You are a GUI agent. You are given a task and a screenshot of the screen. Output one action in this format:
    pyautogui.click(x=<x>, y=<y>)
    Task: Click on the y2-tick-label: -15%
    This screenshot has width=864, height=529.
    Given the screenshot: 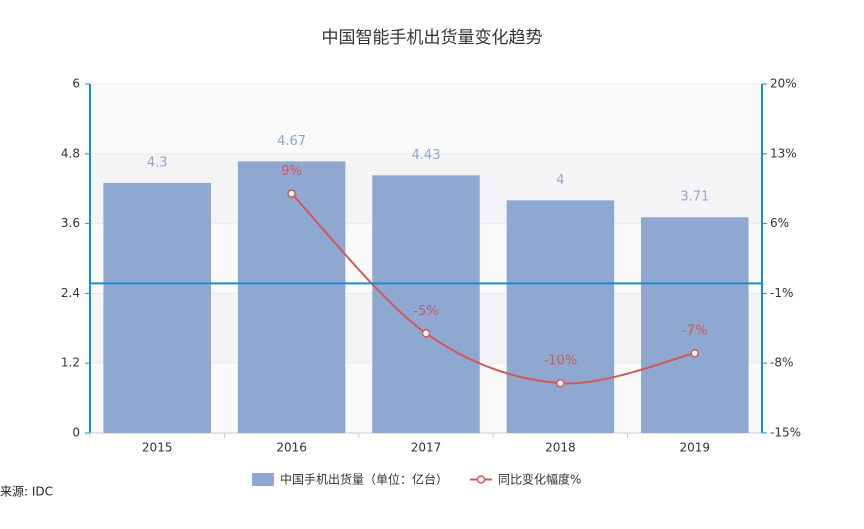 What is the action you would take?
    pyautogui.click(x=785, y=433)
    